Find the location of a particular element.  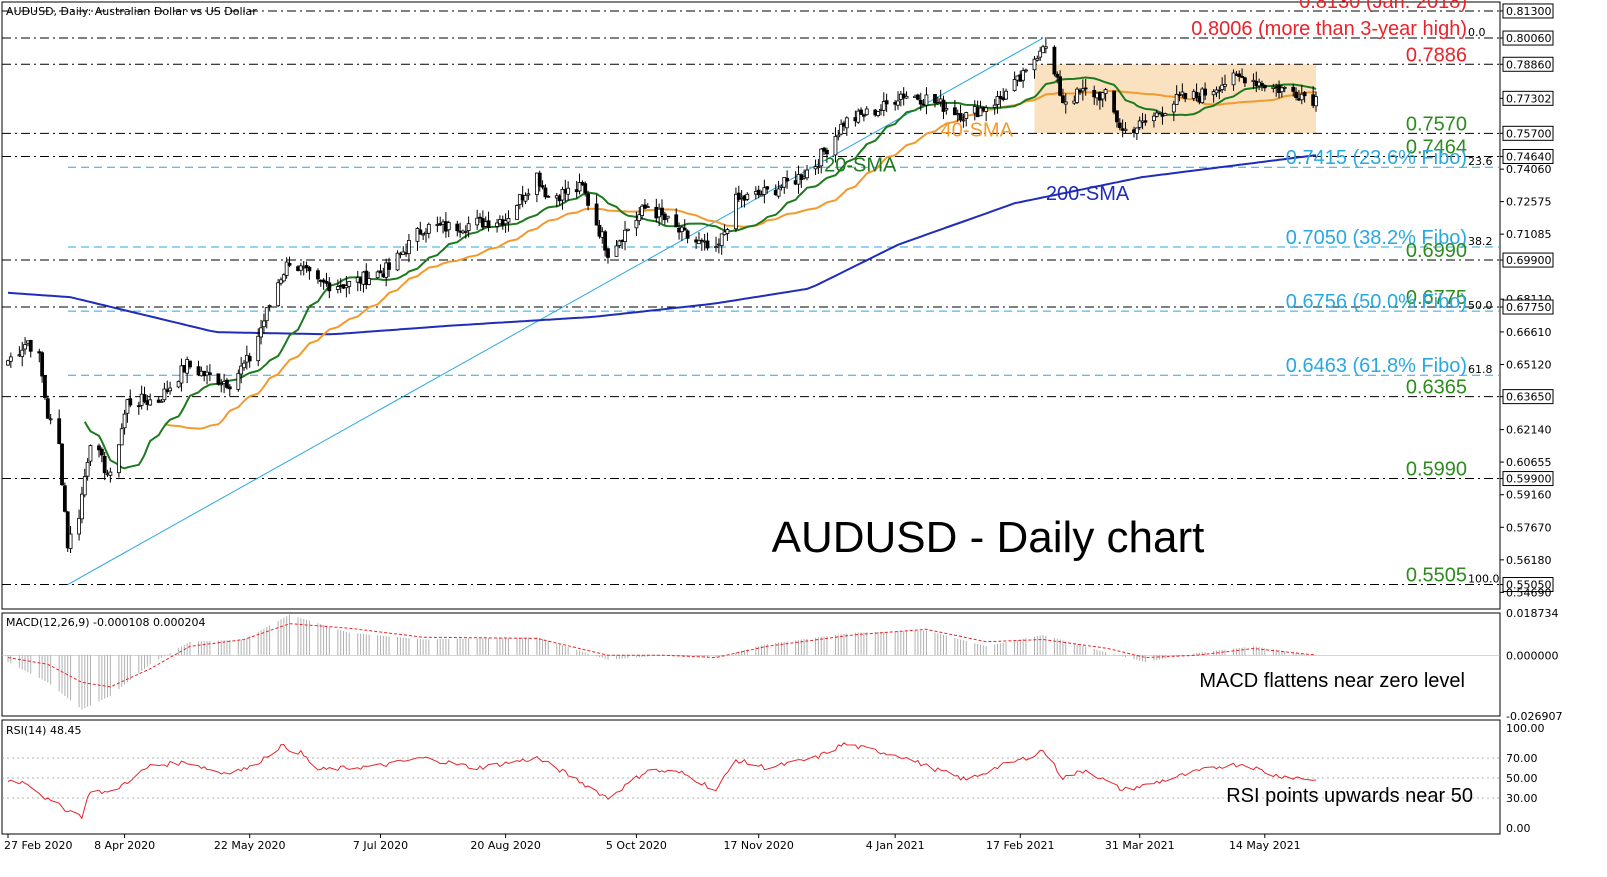

price-tick-label: 0.60655 is located at coordinates (1529, 462).